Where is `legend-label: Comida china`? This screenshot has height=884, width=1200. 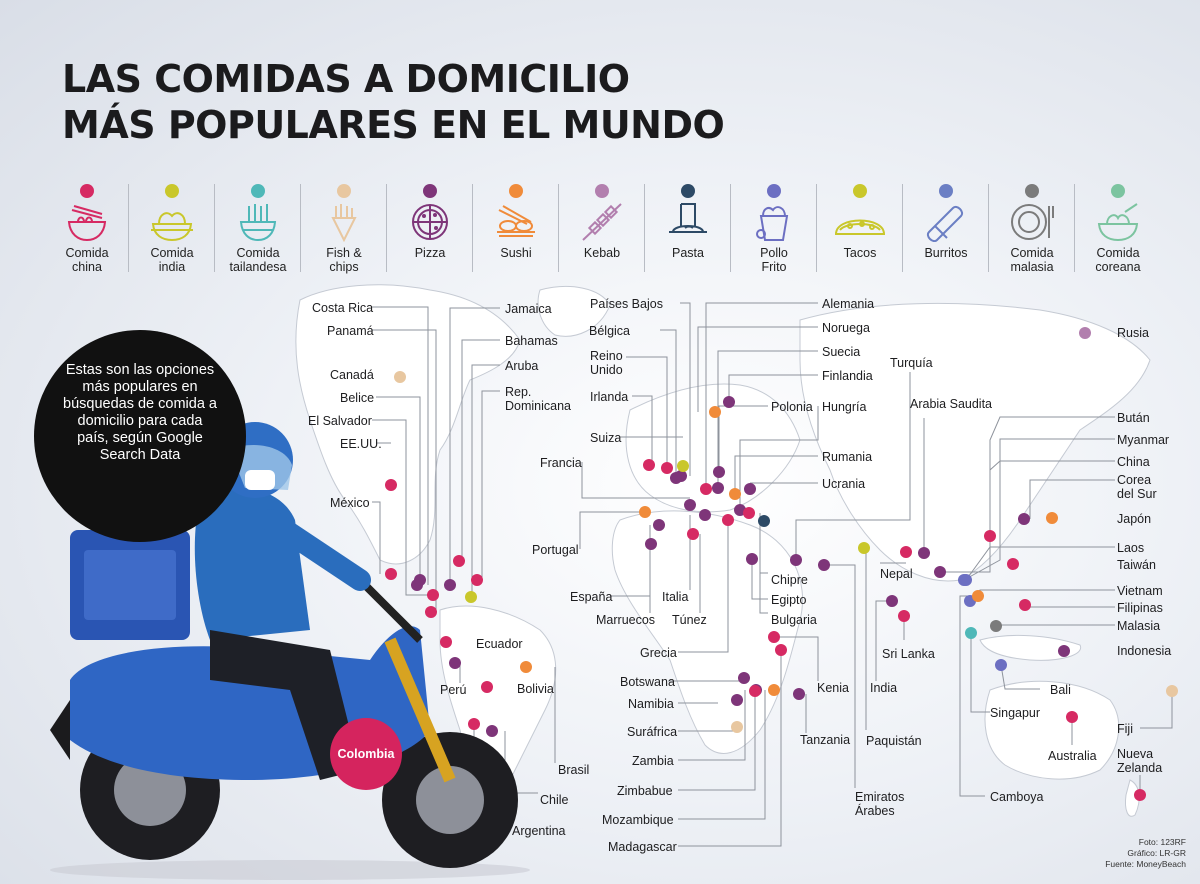 legend-label: Comida china is located at coordinates (87, 260).